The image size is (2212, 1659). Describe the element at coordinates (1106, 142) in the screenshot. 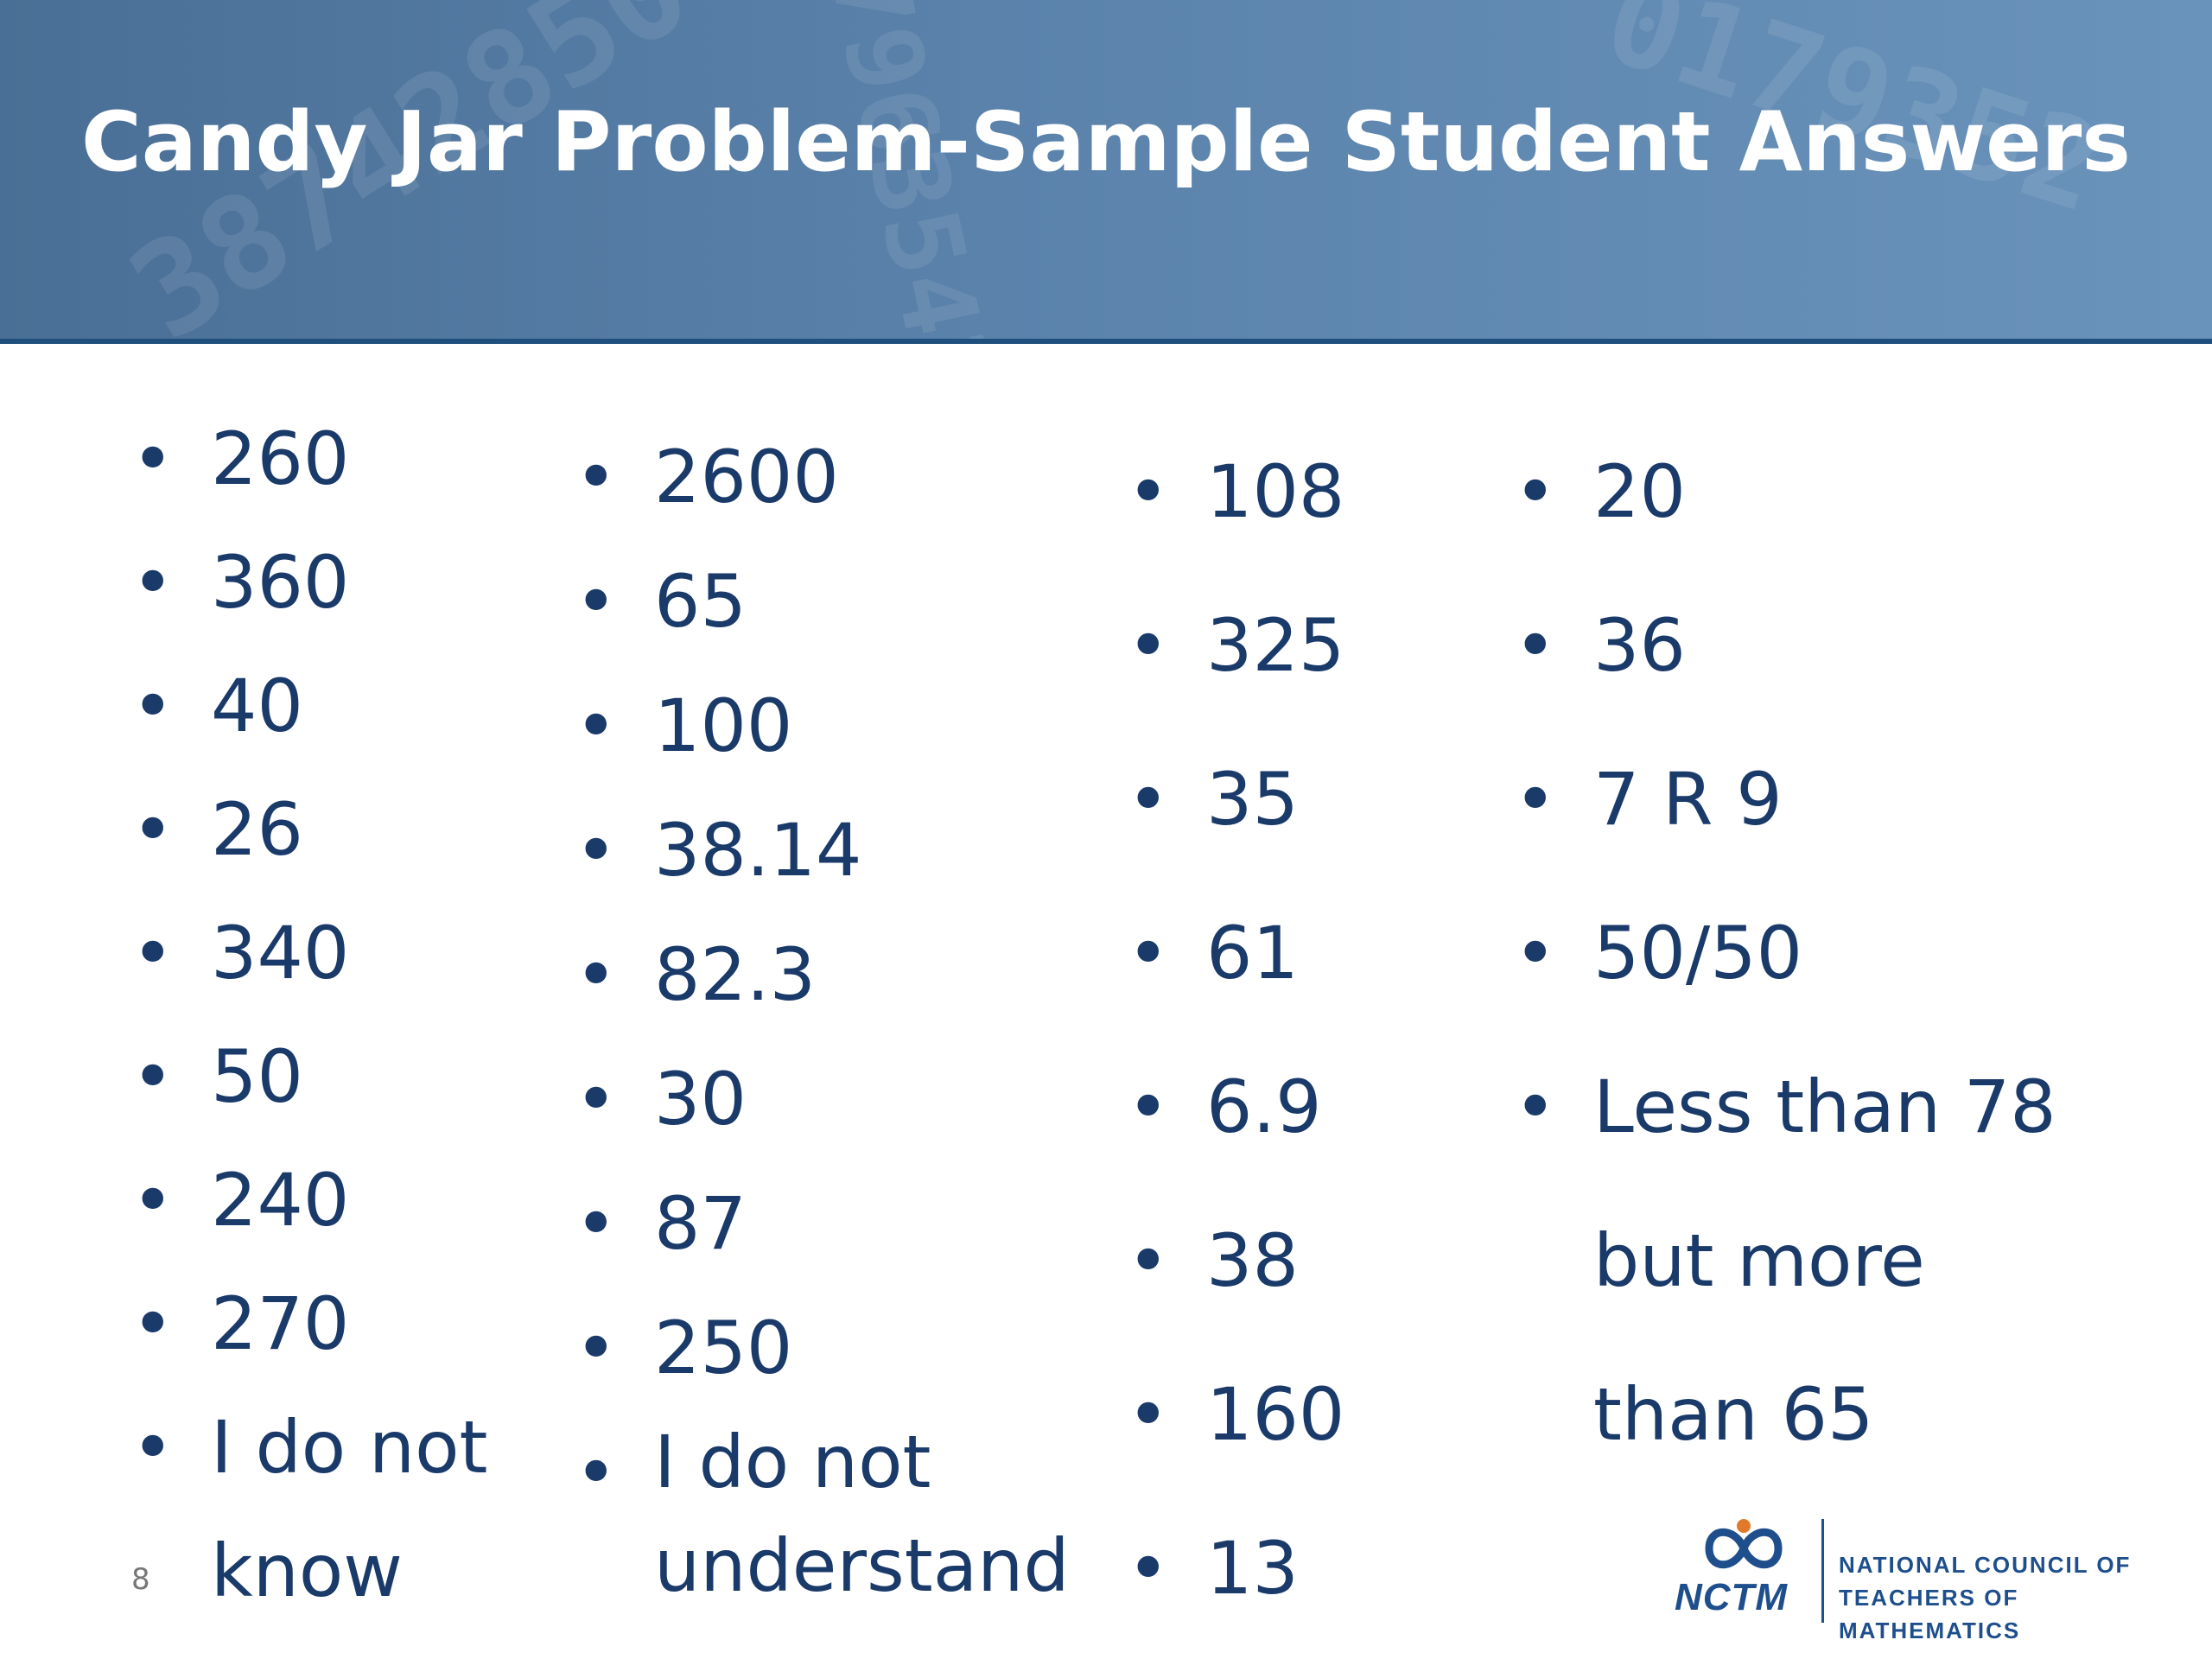

I see `slide-title: Candy Jar Problem-Sample Student Answers` at that location.